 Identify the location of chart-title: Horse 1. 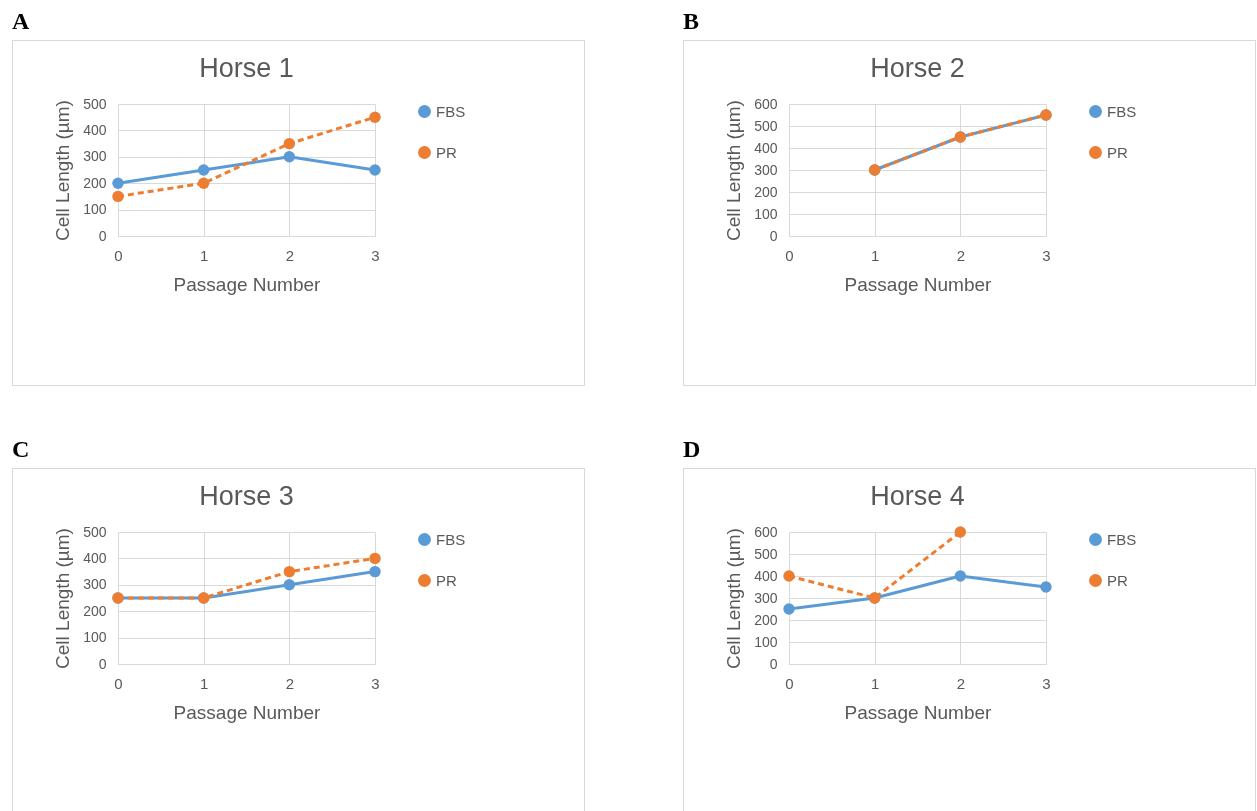
(246, 68).